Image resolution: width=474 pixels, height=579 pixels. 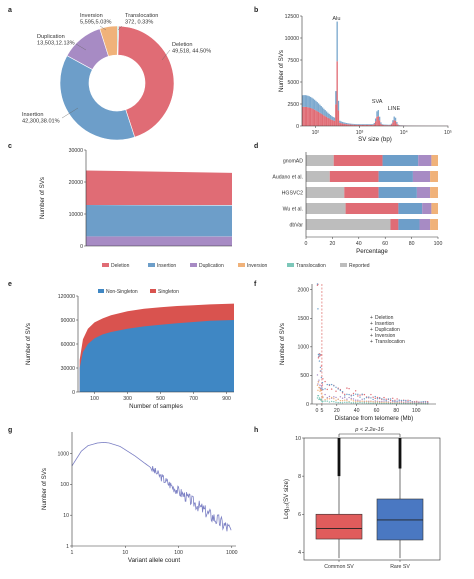 I want to click on x-axis-title: Number of samples, so click(x=156, y=406).